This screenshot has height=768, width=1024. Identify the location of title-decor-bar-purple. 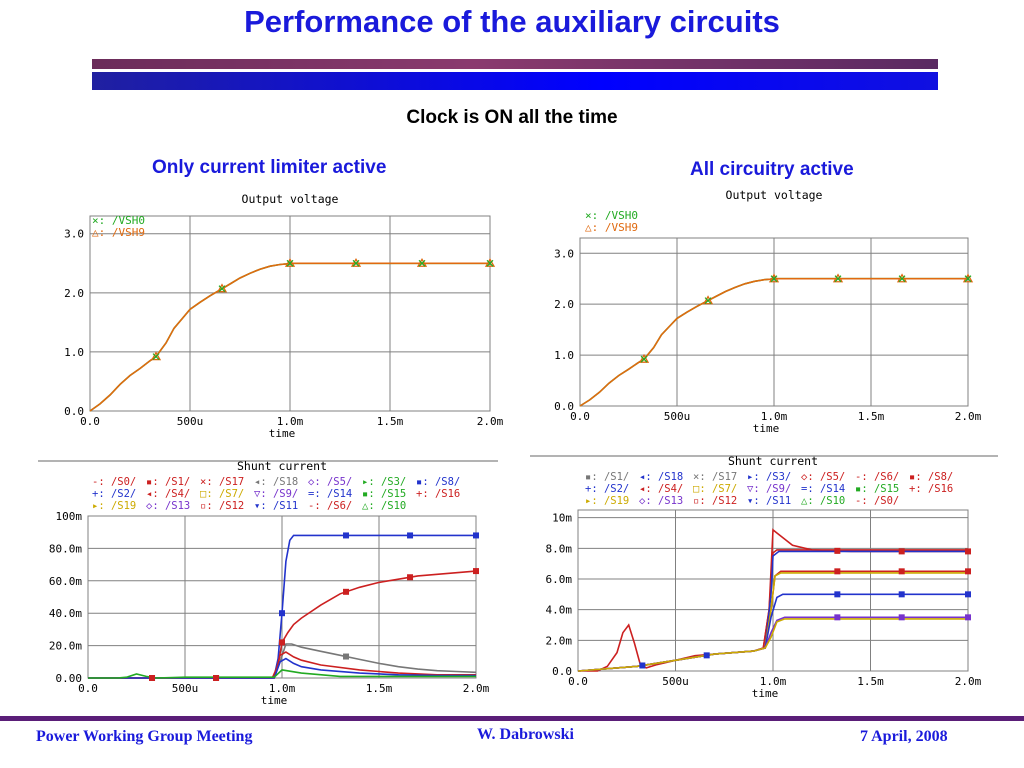
(515, 64).